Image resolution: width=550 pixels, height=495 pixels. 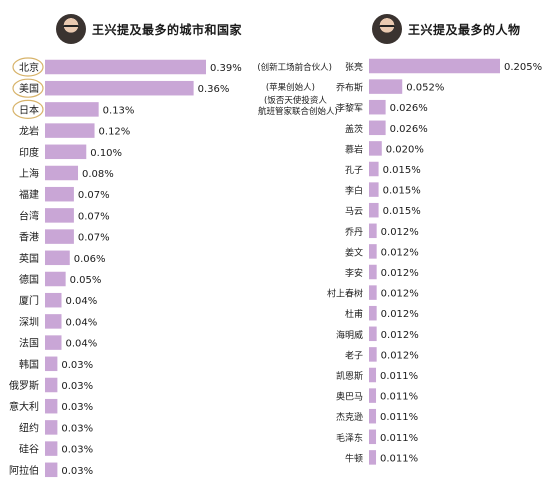 What do you see at coordinates (29, 322) in the screenshot?
I see `category-label: 深圳` at bounding box center [29, 322].